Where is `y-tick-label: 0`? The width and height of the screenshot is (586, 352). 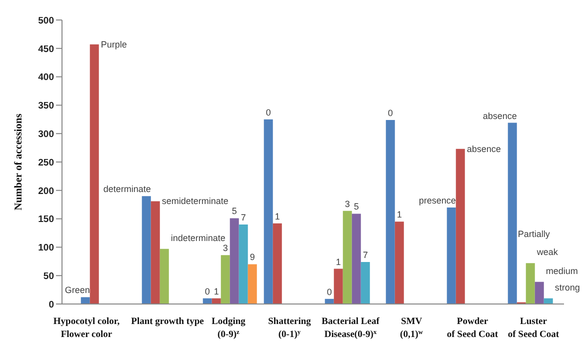
y-tick-label: 0 is located at coordinates (51, 304).